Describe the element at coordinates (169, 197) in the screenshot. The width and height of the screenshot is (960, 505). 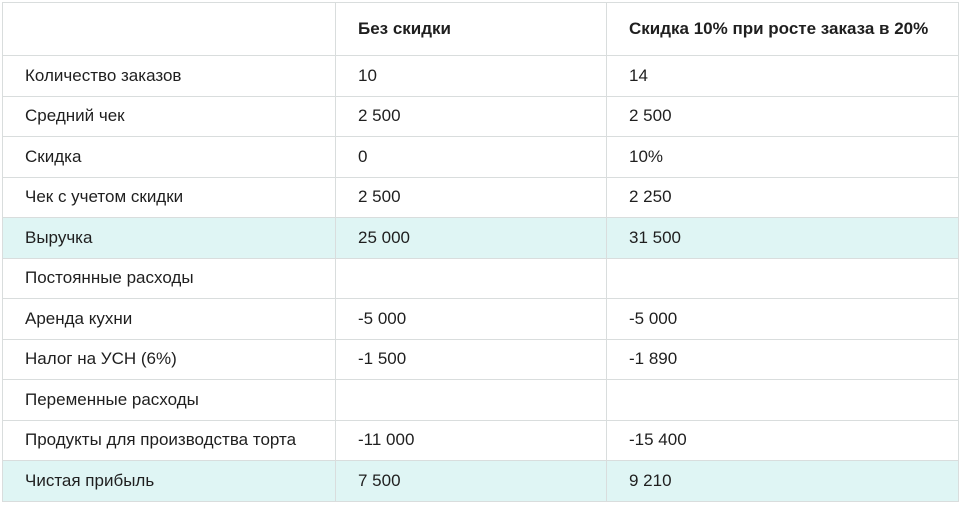
I see `row-label: Чек с учетом скидки` at that location.